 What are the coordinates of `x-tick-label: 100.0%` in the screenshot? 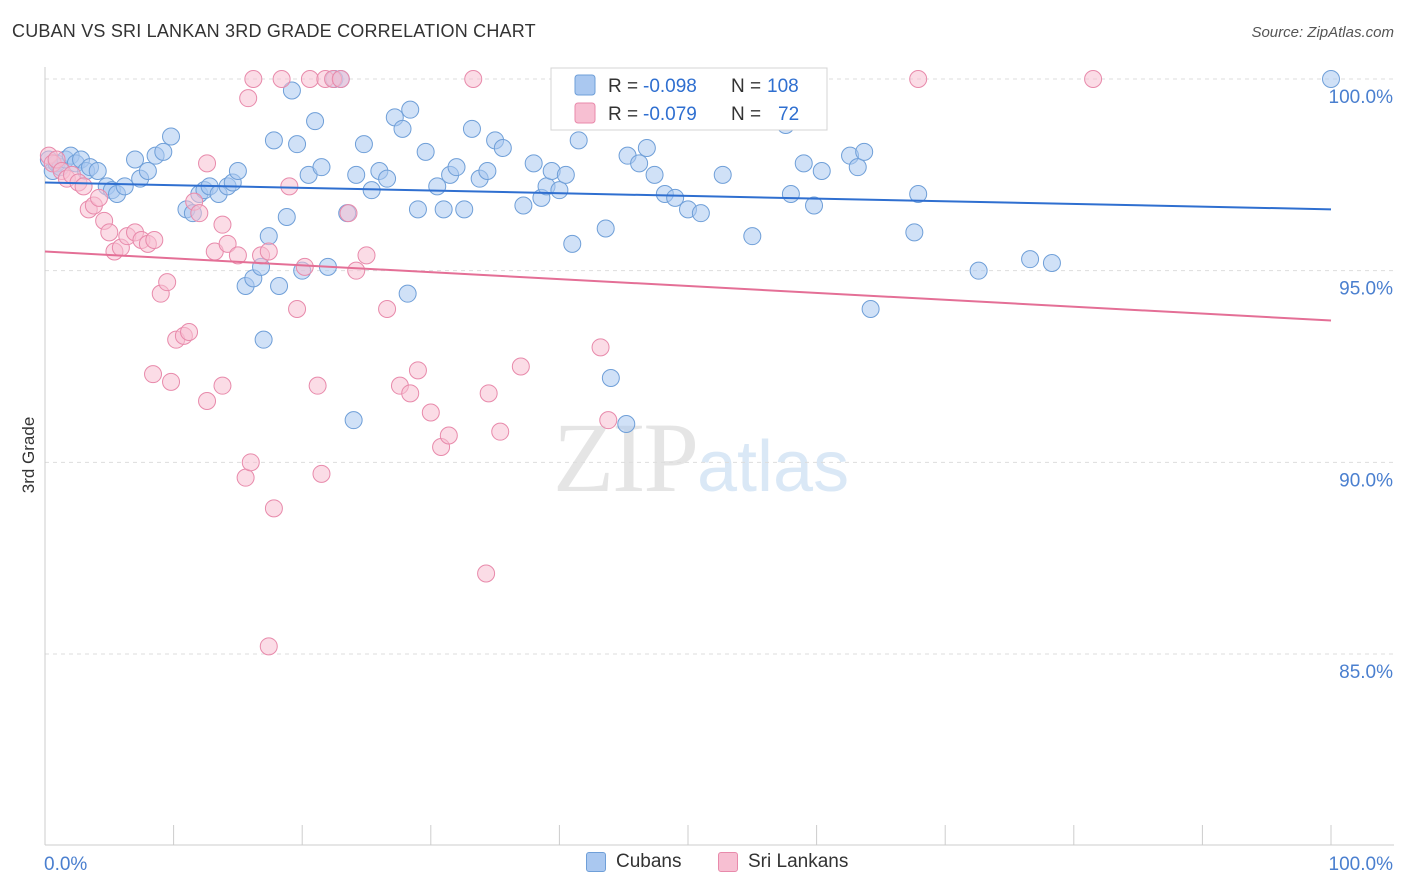 It's located at (1361, 864).